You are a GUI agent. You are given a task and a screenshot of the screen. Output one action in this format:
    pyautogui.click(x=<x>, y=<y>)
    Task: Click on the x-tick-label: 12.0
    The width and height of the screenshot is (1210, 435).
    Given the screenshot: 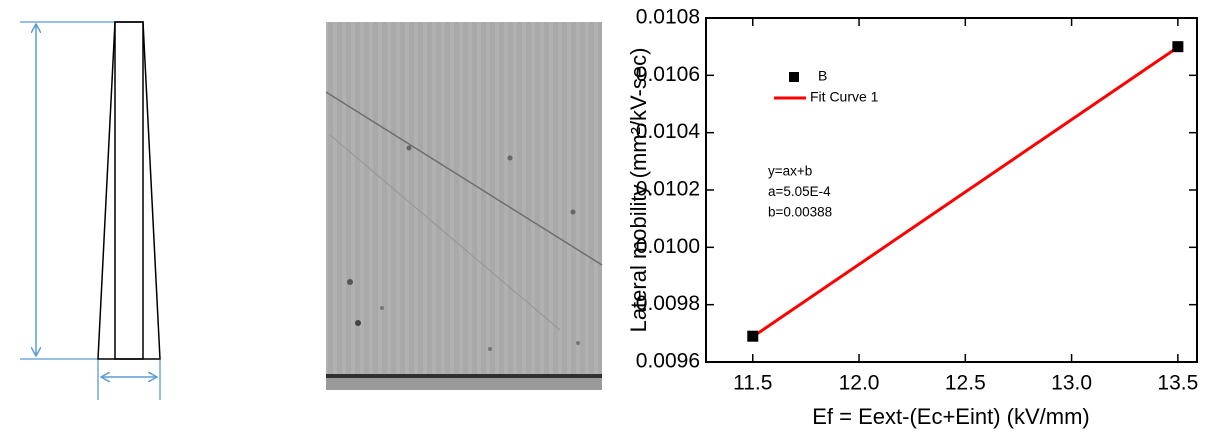 What is the action you would take?
    pyautogui.click(x=859, y=383)
    